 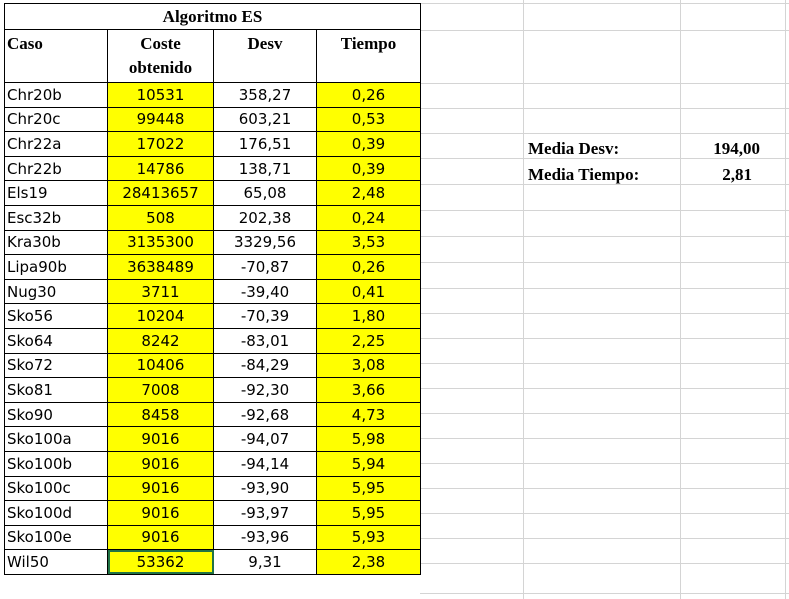 I want to click on cell-coste: 10531, so click(x=160, y=95).